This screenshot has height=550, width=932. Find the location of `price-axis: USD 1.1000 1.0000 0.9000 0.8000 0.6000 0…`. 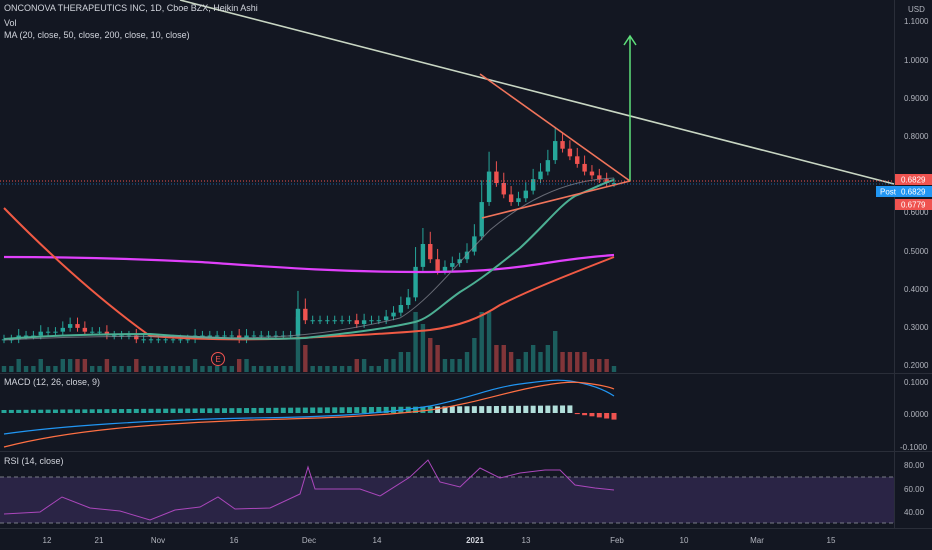

price-axis: USD 1.1000 1.0000 0.9000 0.8000 0.6000 0… is located at coordinates (904, 187).